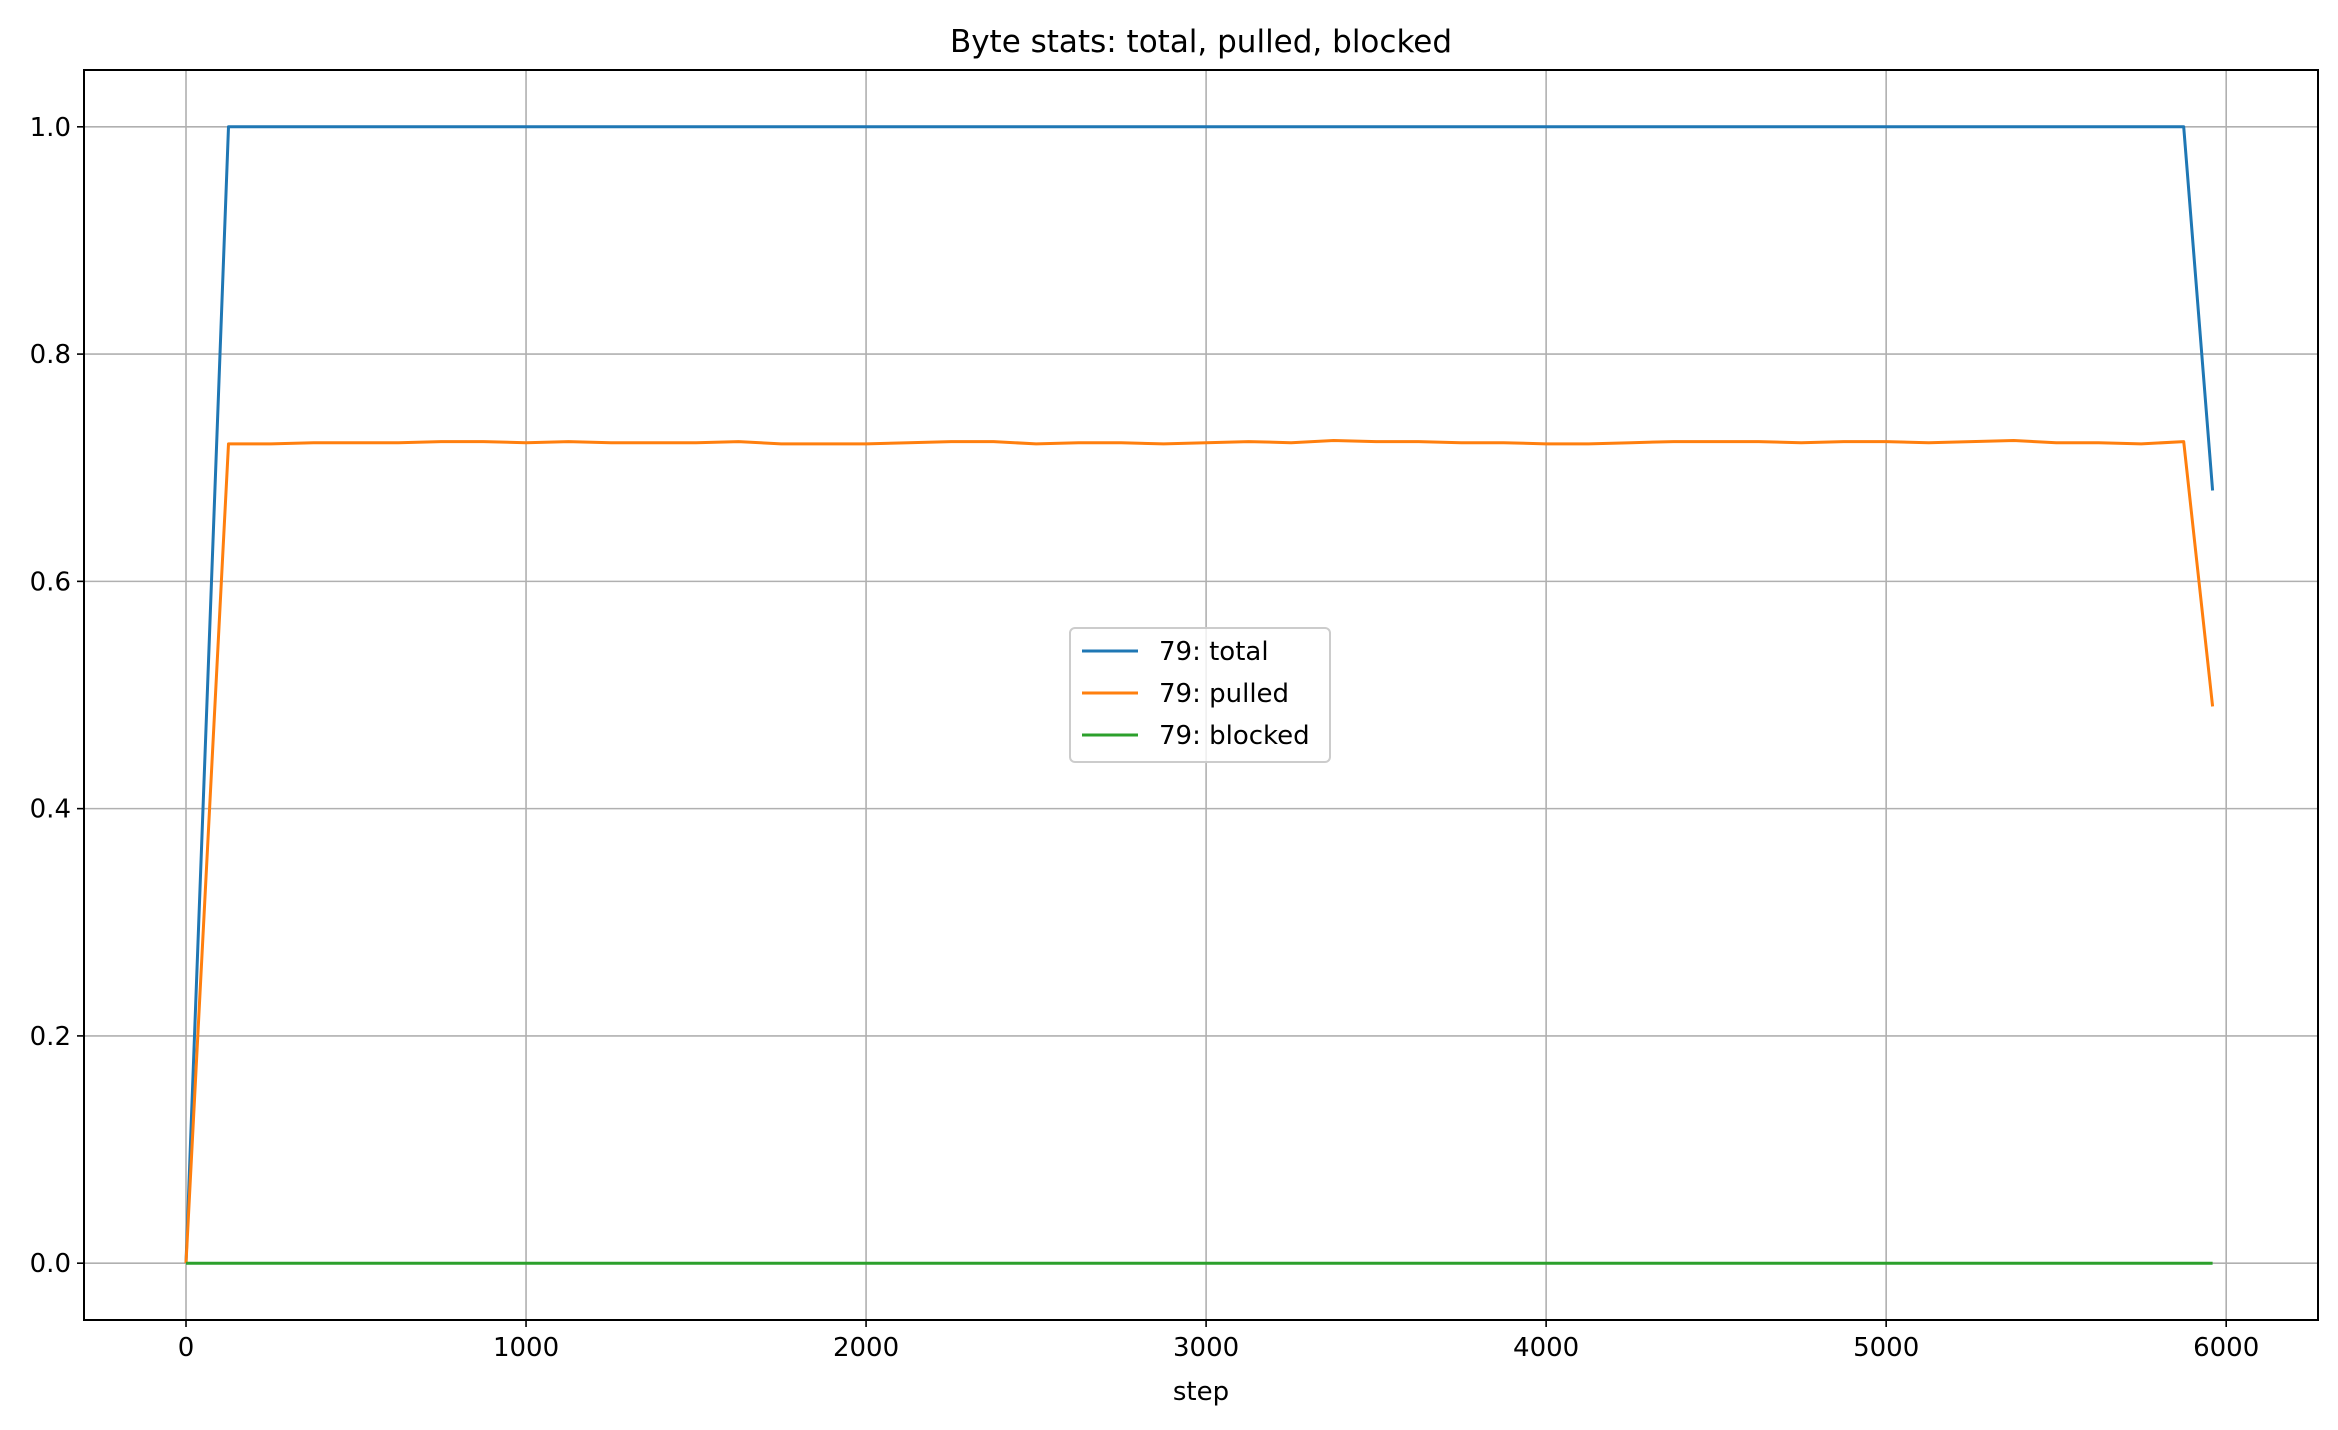  I want to click on legend-label: 79: blocked, so click(1234, 736).